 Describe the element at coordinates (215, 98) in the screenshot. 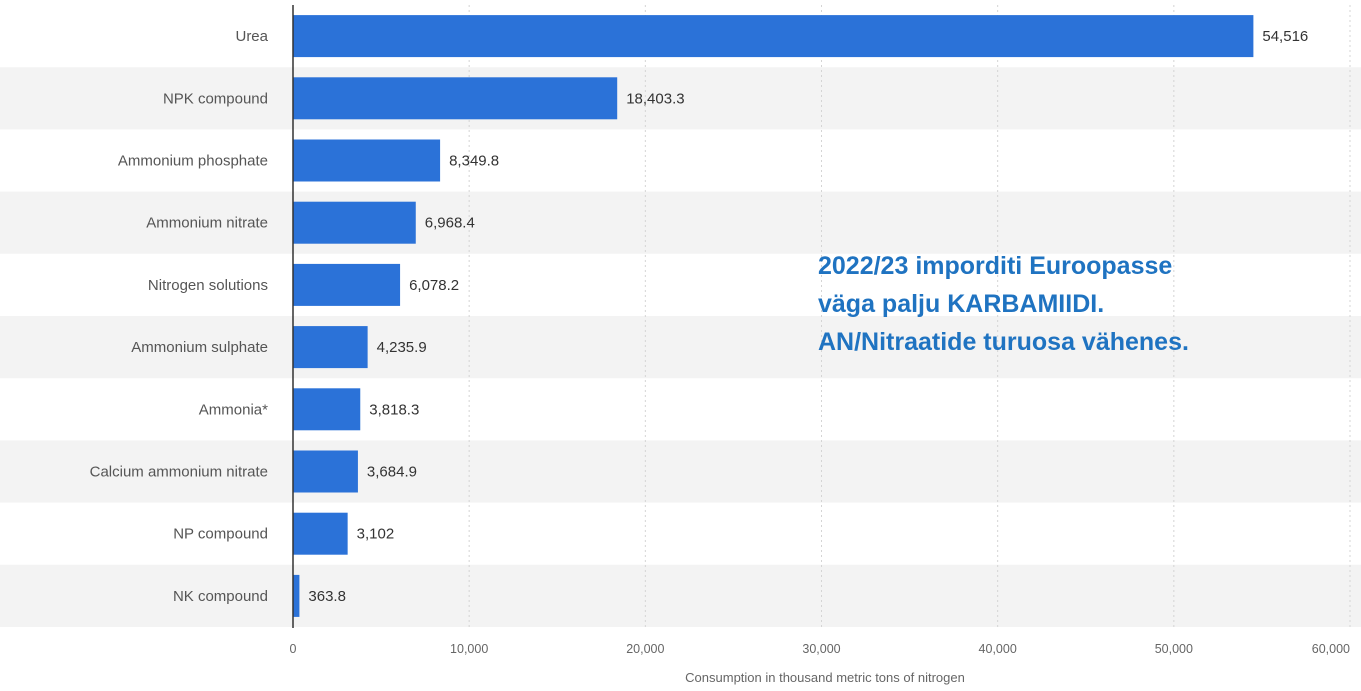

I see `category-label: NPK compound` at that location.